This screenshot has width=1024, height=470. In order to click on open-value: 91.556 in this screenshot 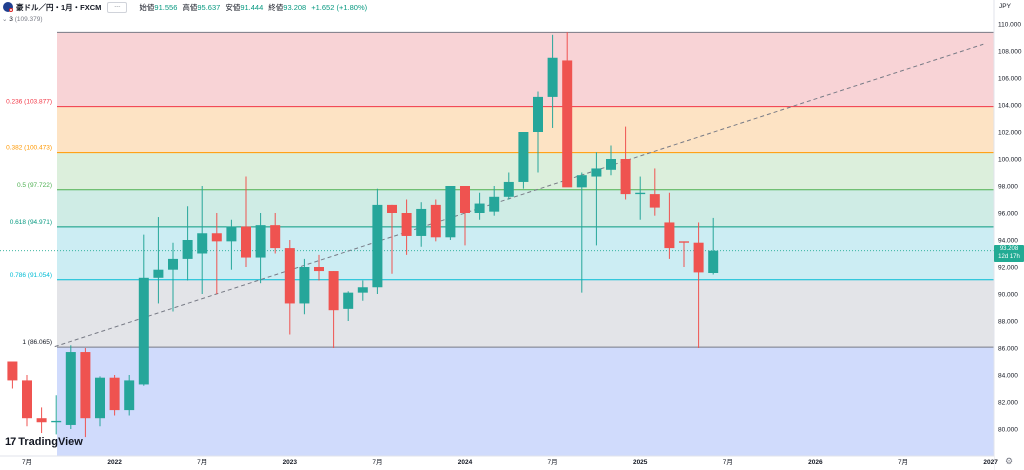, I will do `click(166, 7)`.